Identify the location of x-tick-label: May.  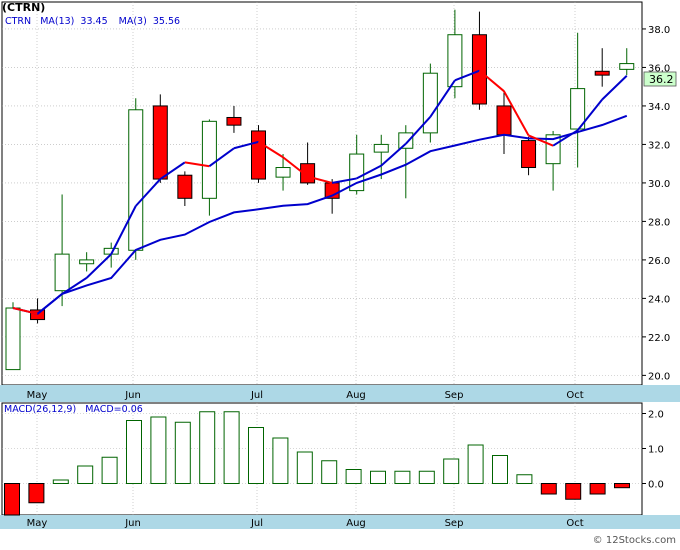
(37, 395).